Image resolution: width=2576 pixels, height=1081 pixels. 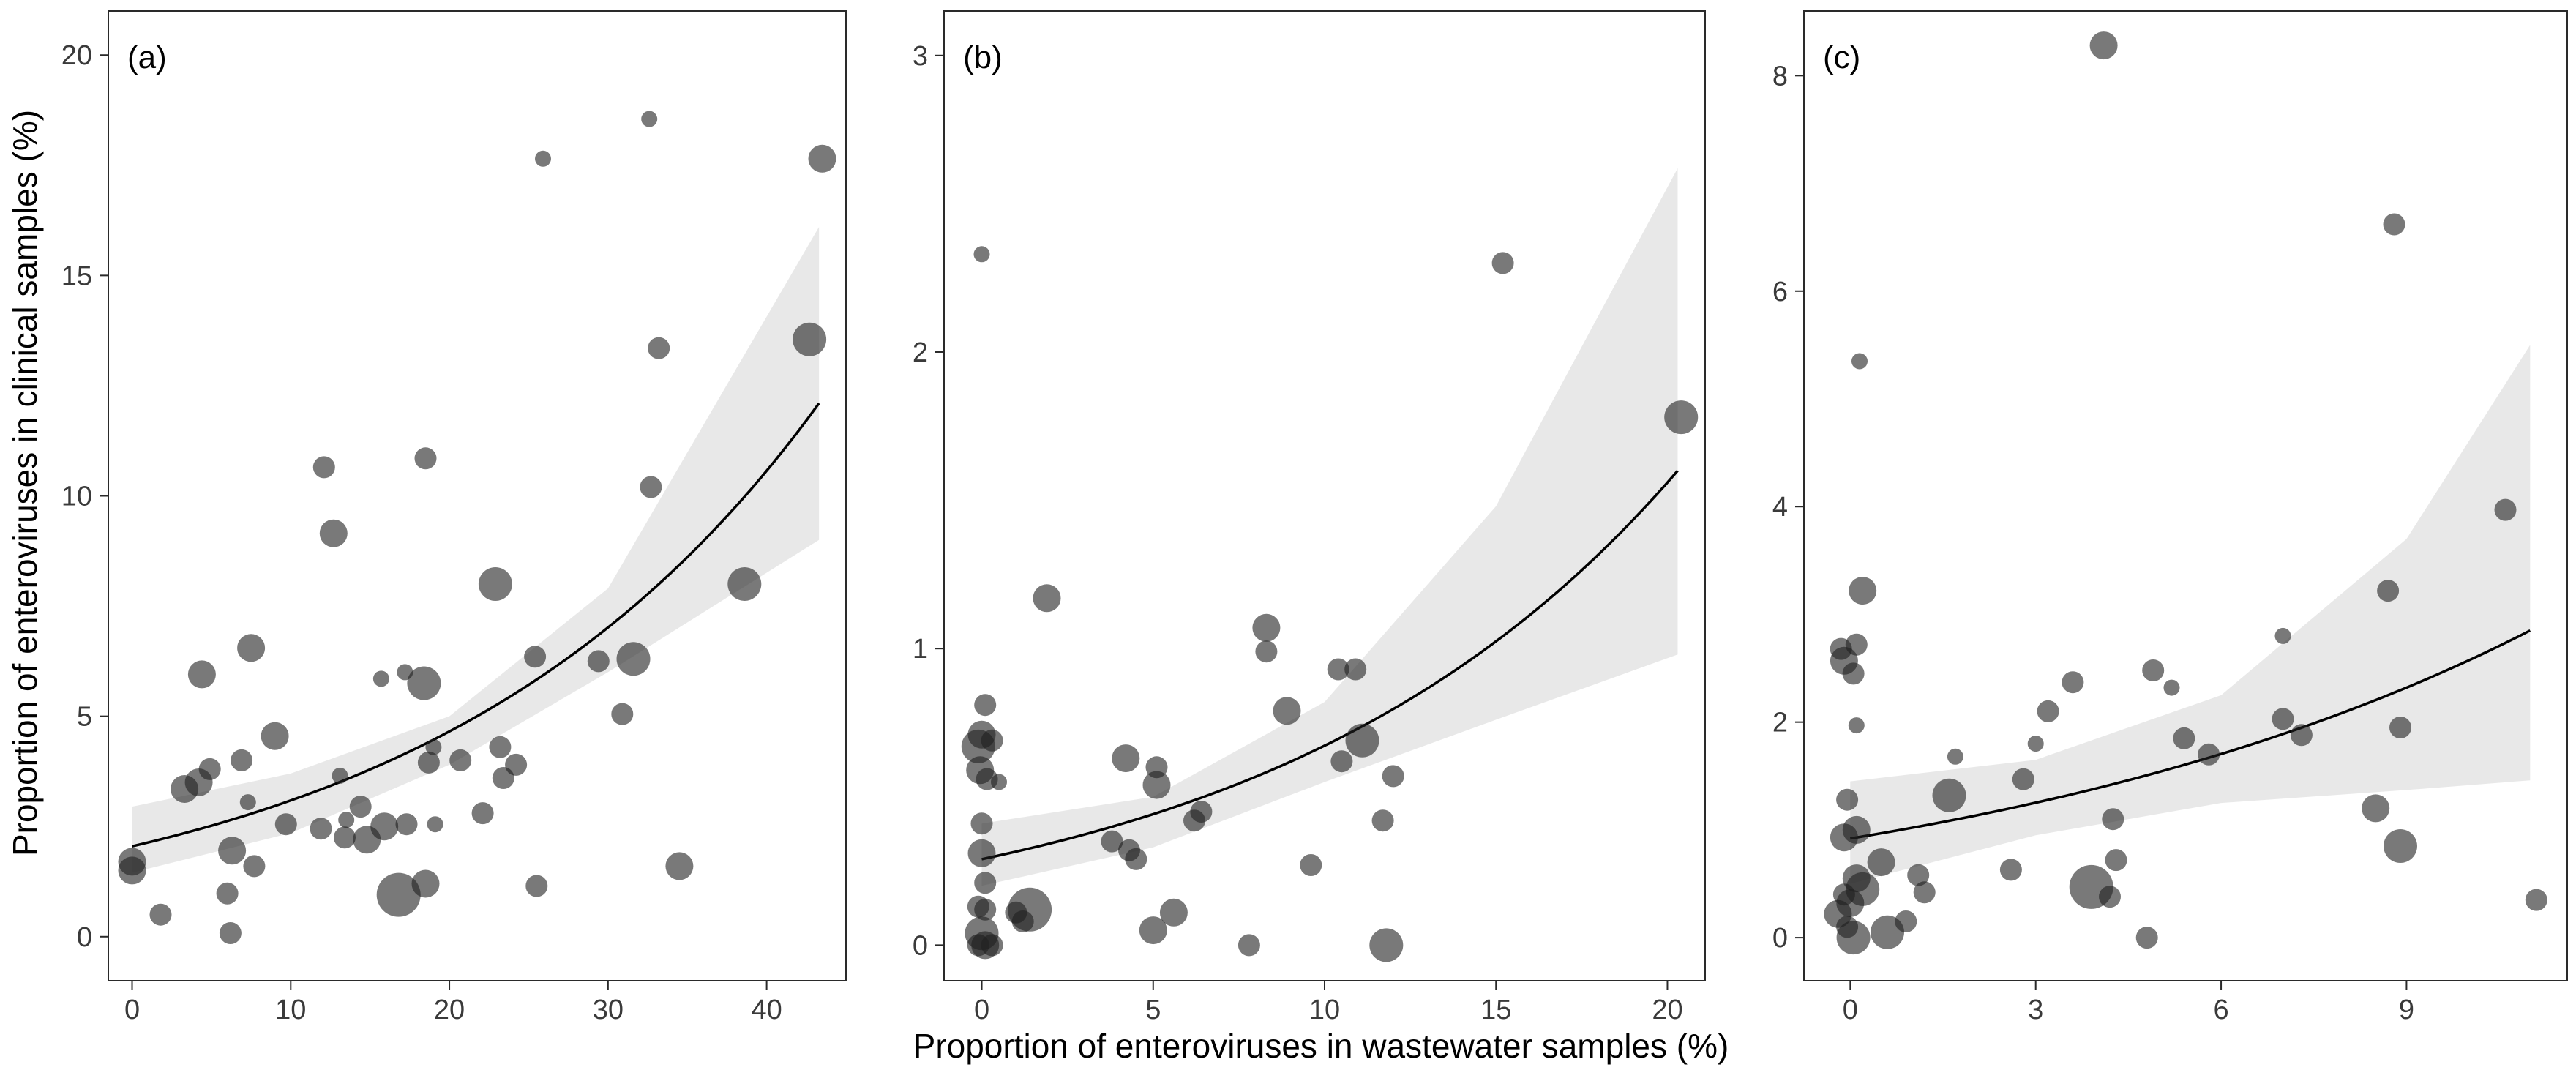 I want to click on x-tick-label: 5, so click(x=1153, y=1010).